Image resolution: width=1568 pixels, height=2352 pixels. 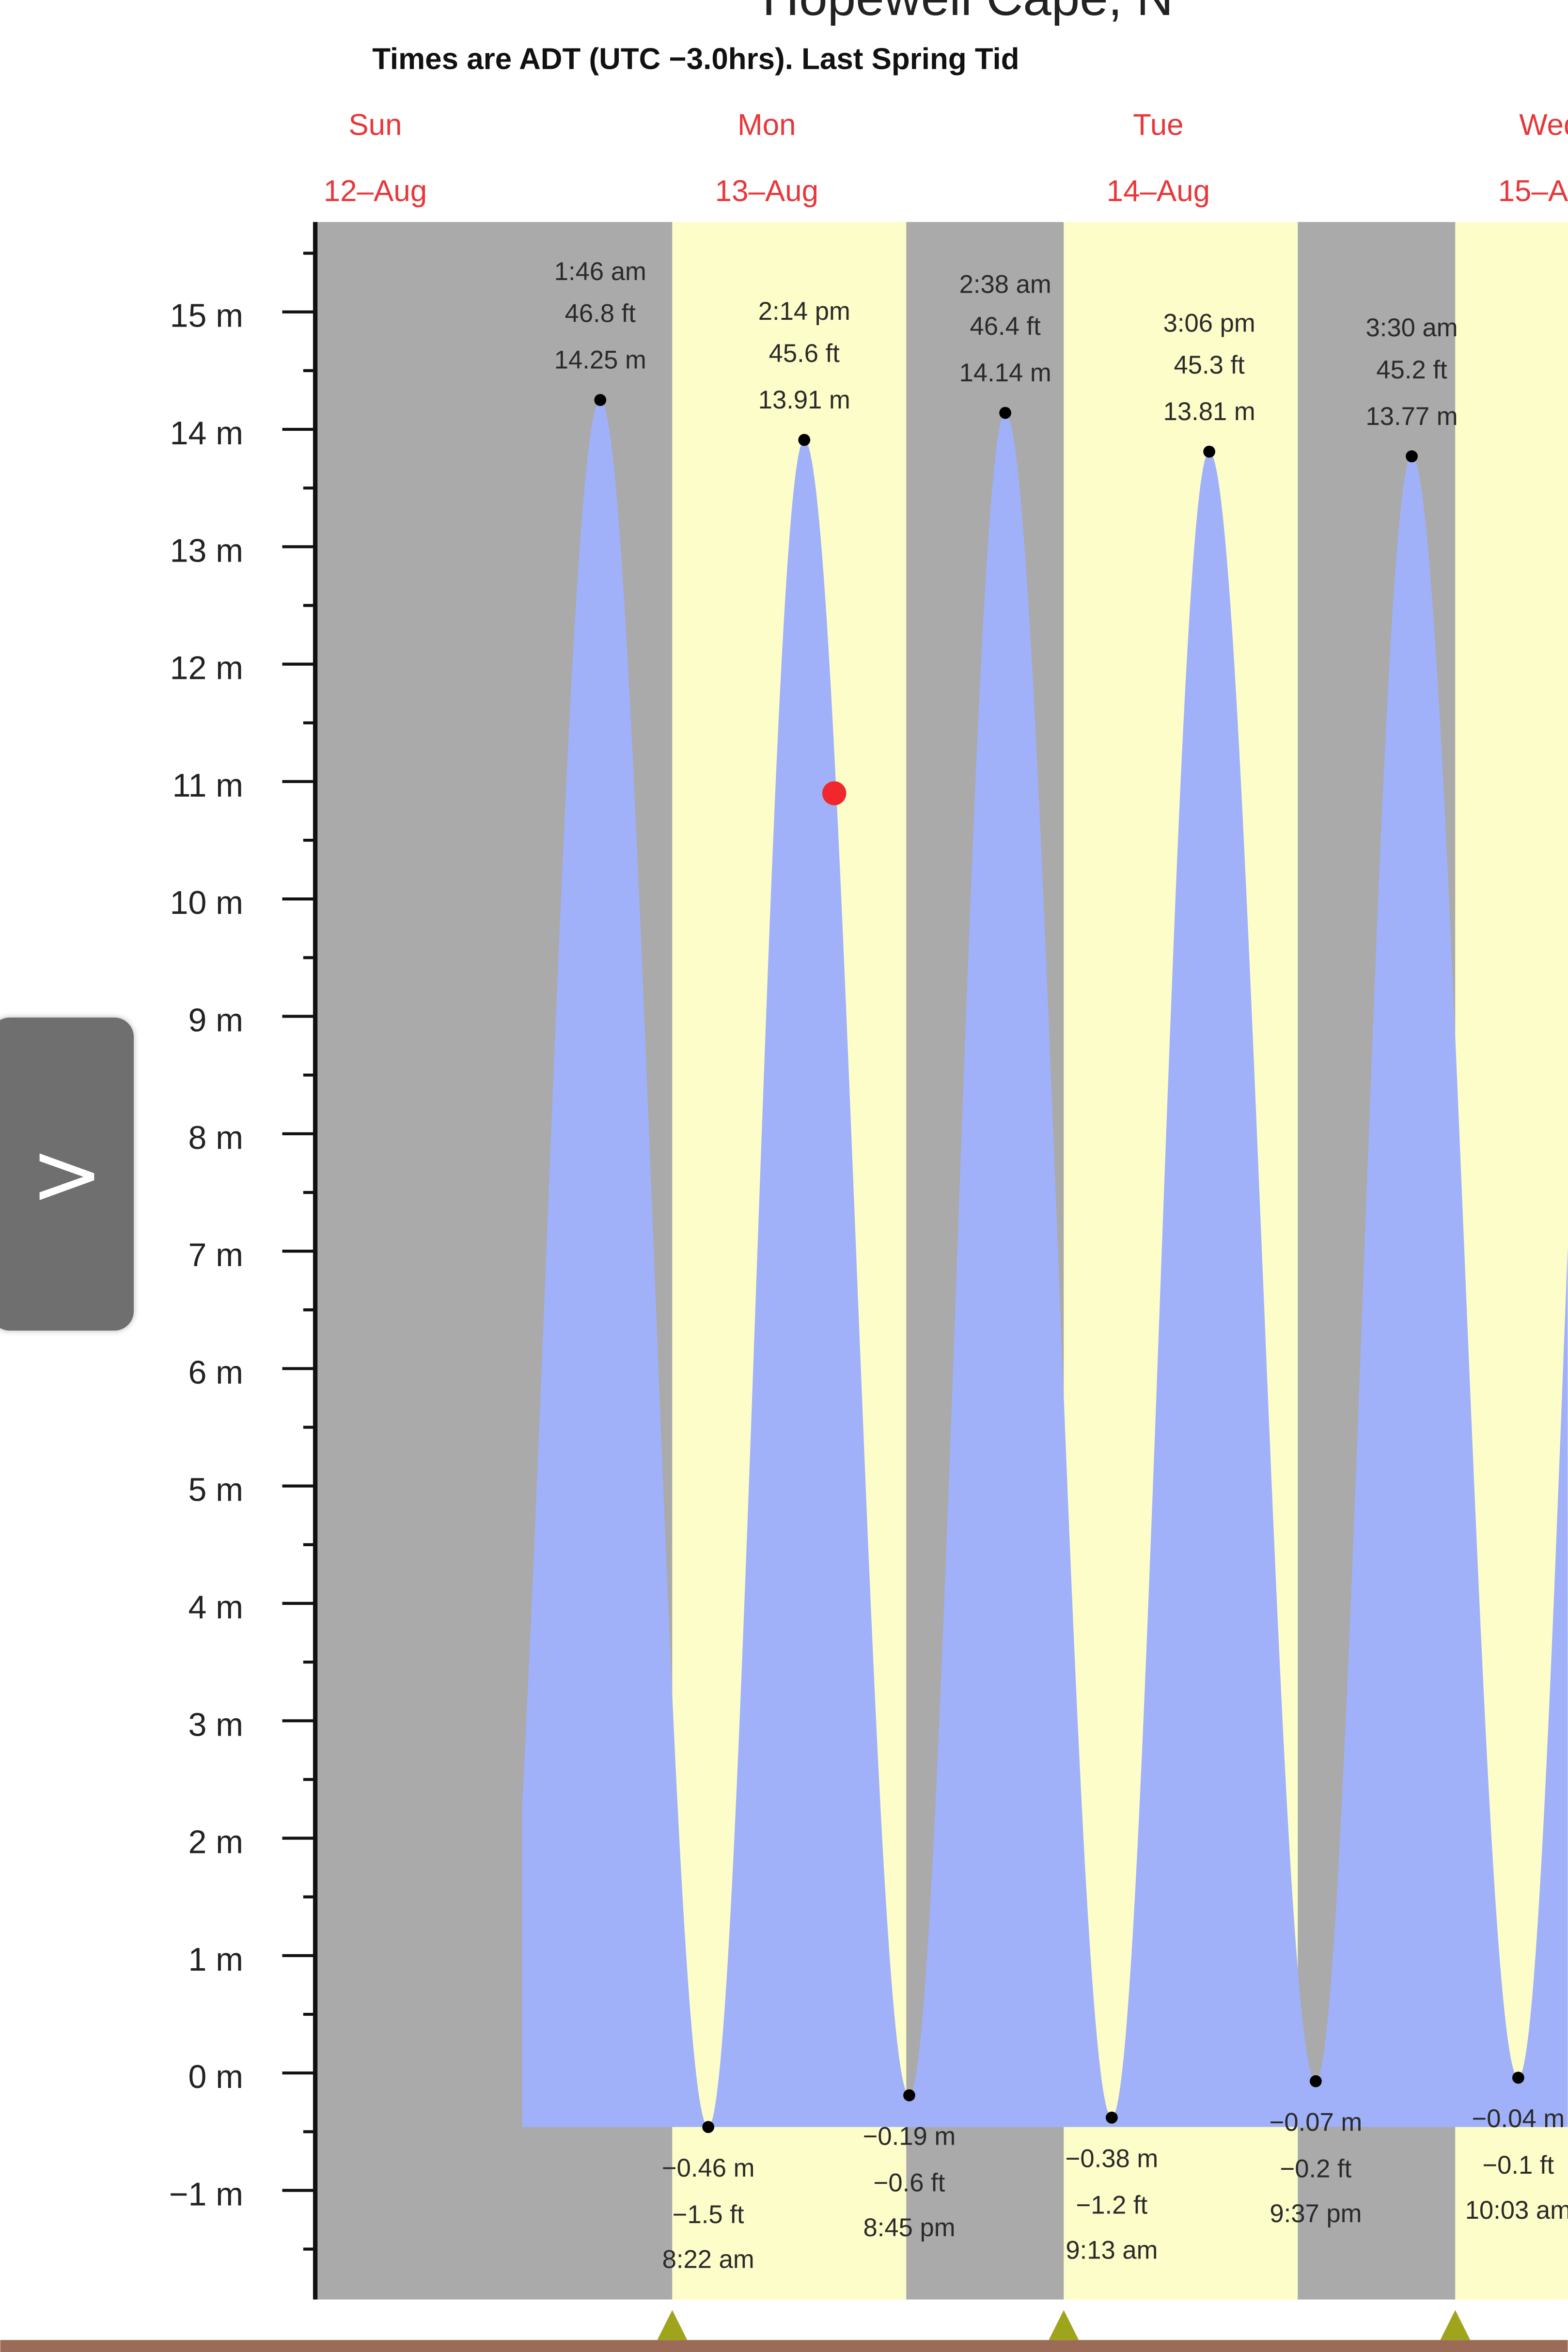 I want to click on high-label-time: 3:30 am, so click(x=1412, y=328).